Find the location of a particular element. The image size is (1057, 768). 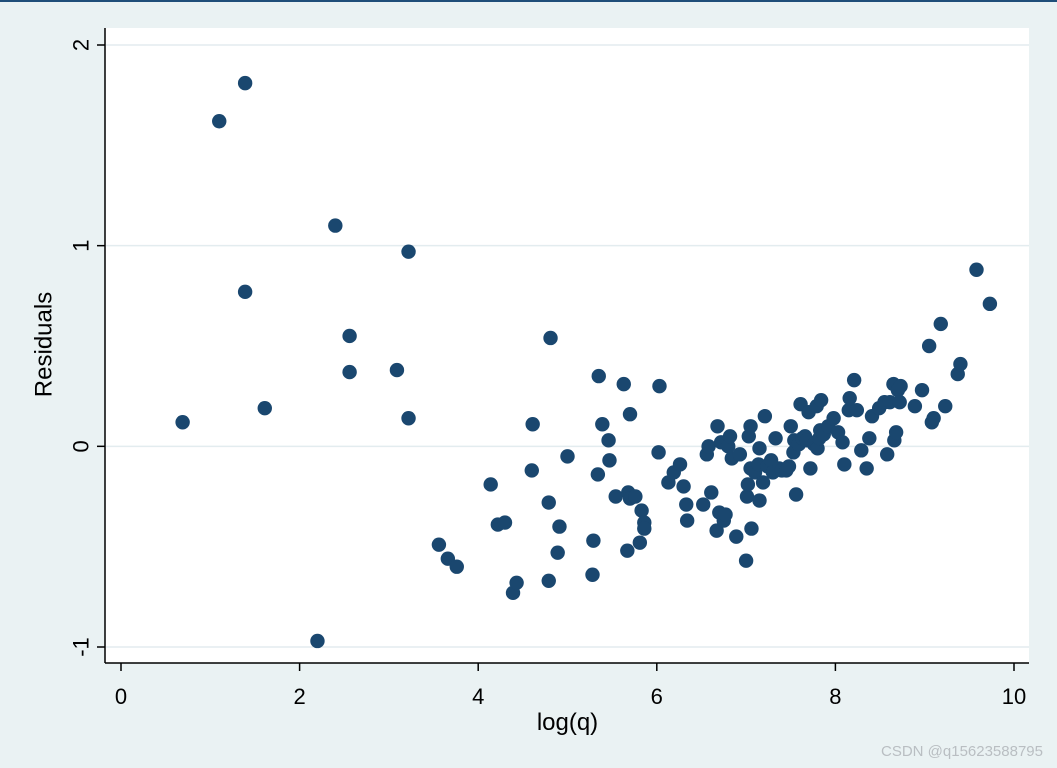

x-tick-label-4: 8 is located at coordinates (835, 696).